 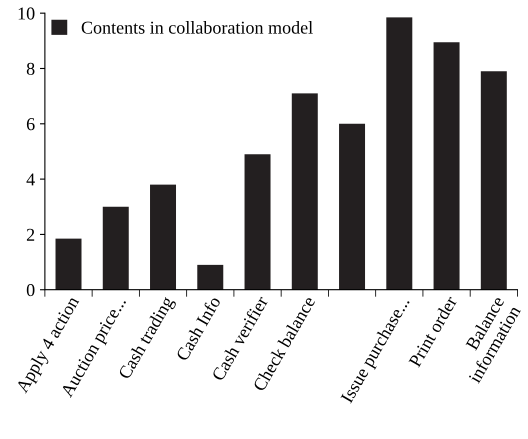 What do you see at coordinates (30, 68) in the screenshot?
I see `y-tick-label: 8` at bounding box center [30, 68].